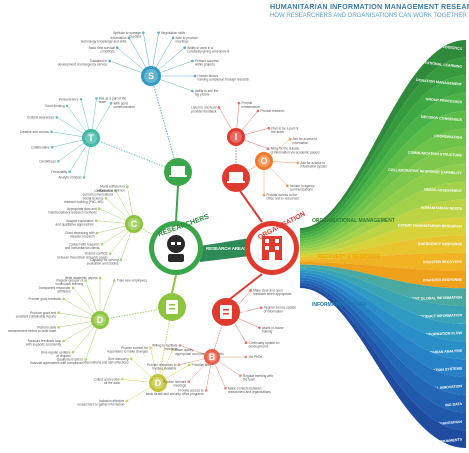 The height and width of the screenshot is (453, 469). Describe the element at coordinates (443, 190) in the screenshot. I see `research-area-label: NEEDS ASSESSMENT` at that location.